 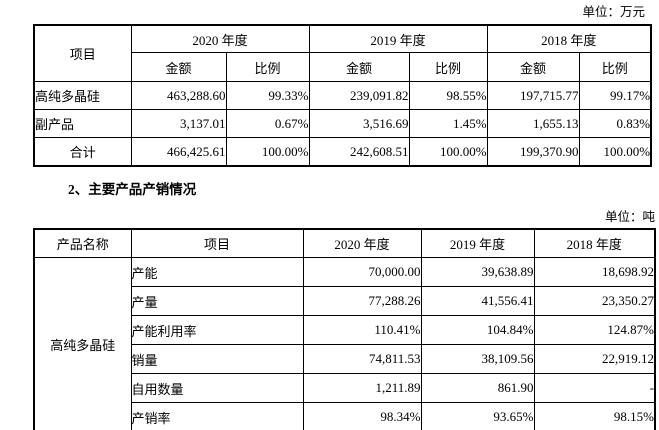 I want to click on value-cell: 70,000.00, so click(x=362, y=272).